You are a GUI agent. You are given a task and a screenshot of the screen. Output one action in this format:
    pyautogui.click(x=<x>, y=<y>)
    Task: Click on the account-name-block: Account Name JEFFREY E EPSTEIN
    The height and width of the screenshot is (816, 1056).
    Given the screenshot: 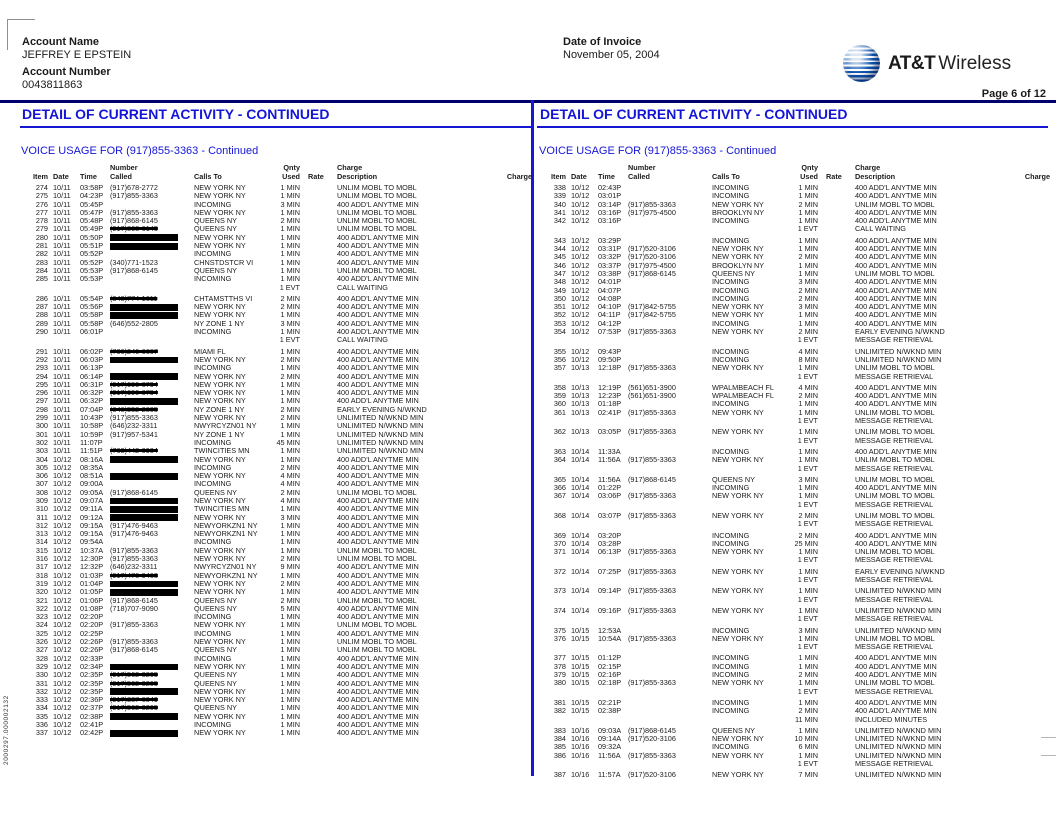 What is the action you would take?
    pyautogui.click(x=76, y=49)
    